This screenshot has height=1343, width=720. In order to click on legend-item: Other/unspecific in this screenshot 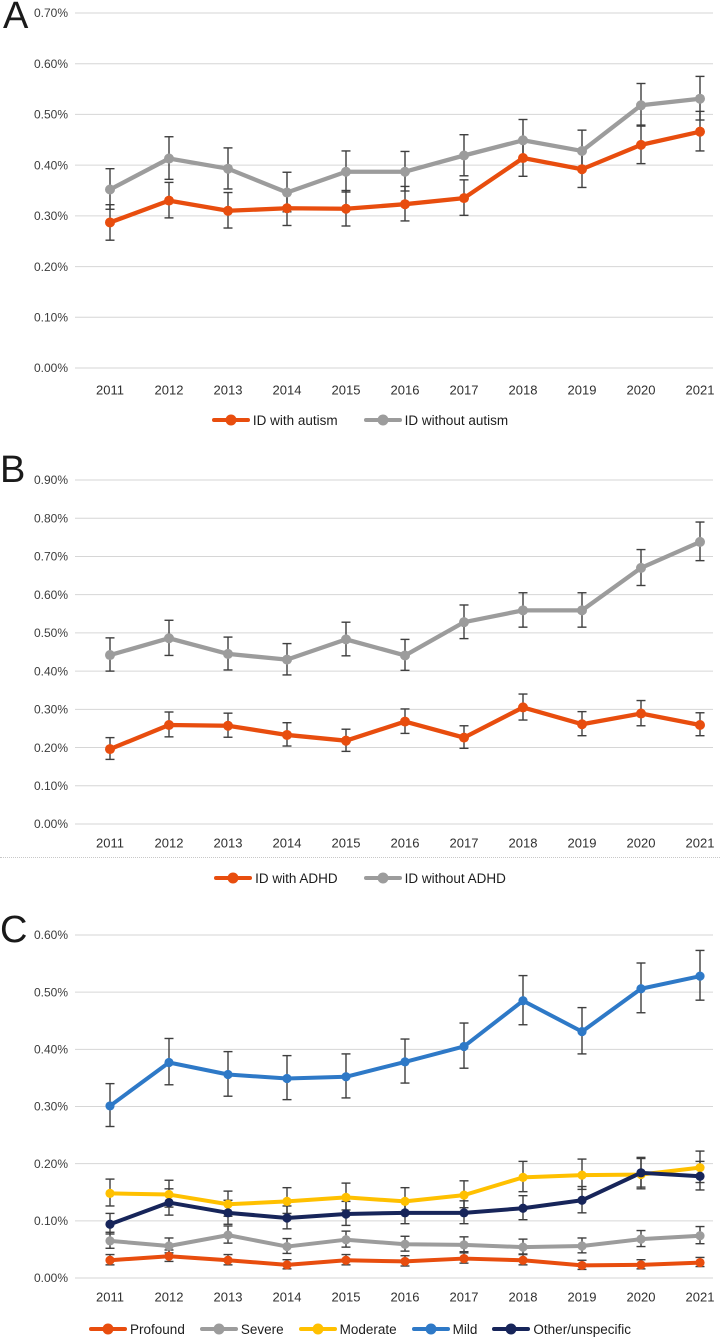, I will do `click(561, 1329)`.